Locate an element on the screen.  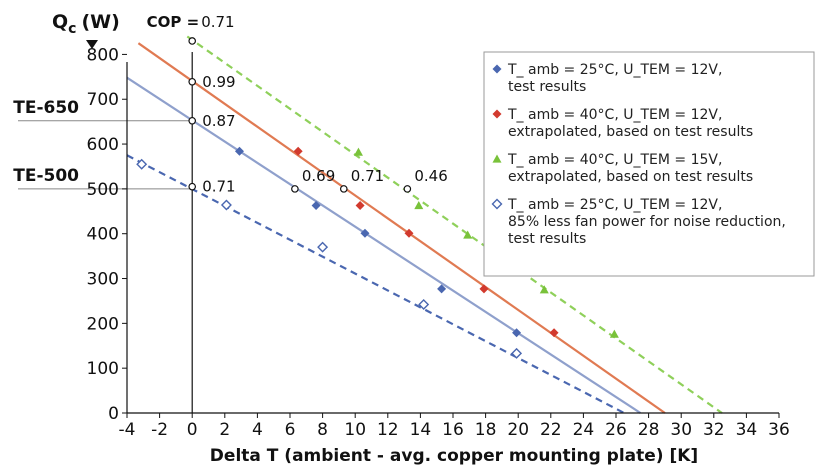
reference-label-te-650: TE-650 is located at coordinates (46, 108).